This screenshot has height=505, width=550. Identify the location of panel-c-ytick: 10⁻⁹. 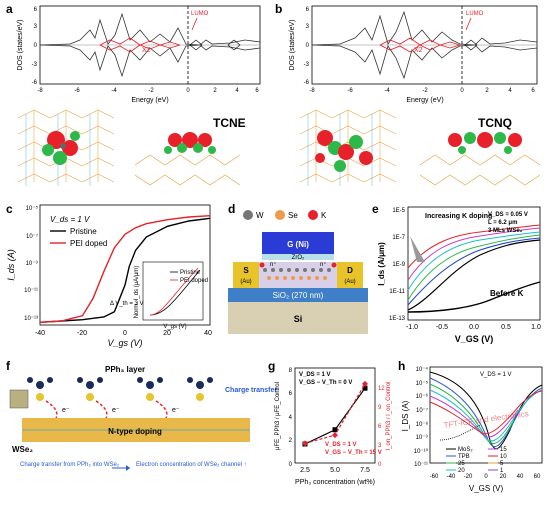
(32, 263).